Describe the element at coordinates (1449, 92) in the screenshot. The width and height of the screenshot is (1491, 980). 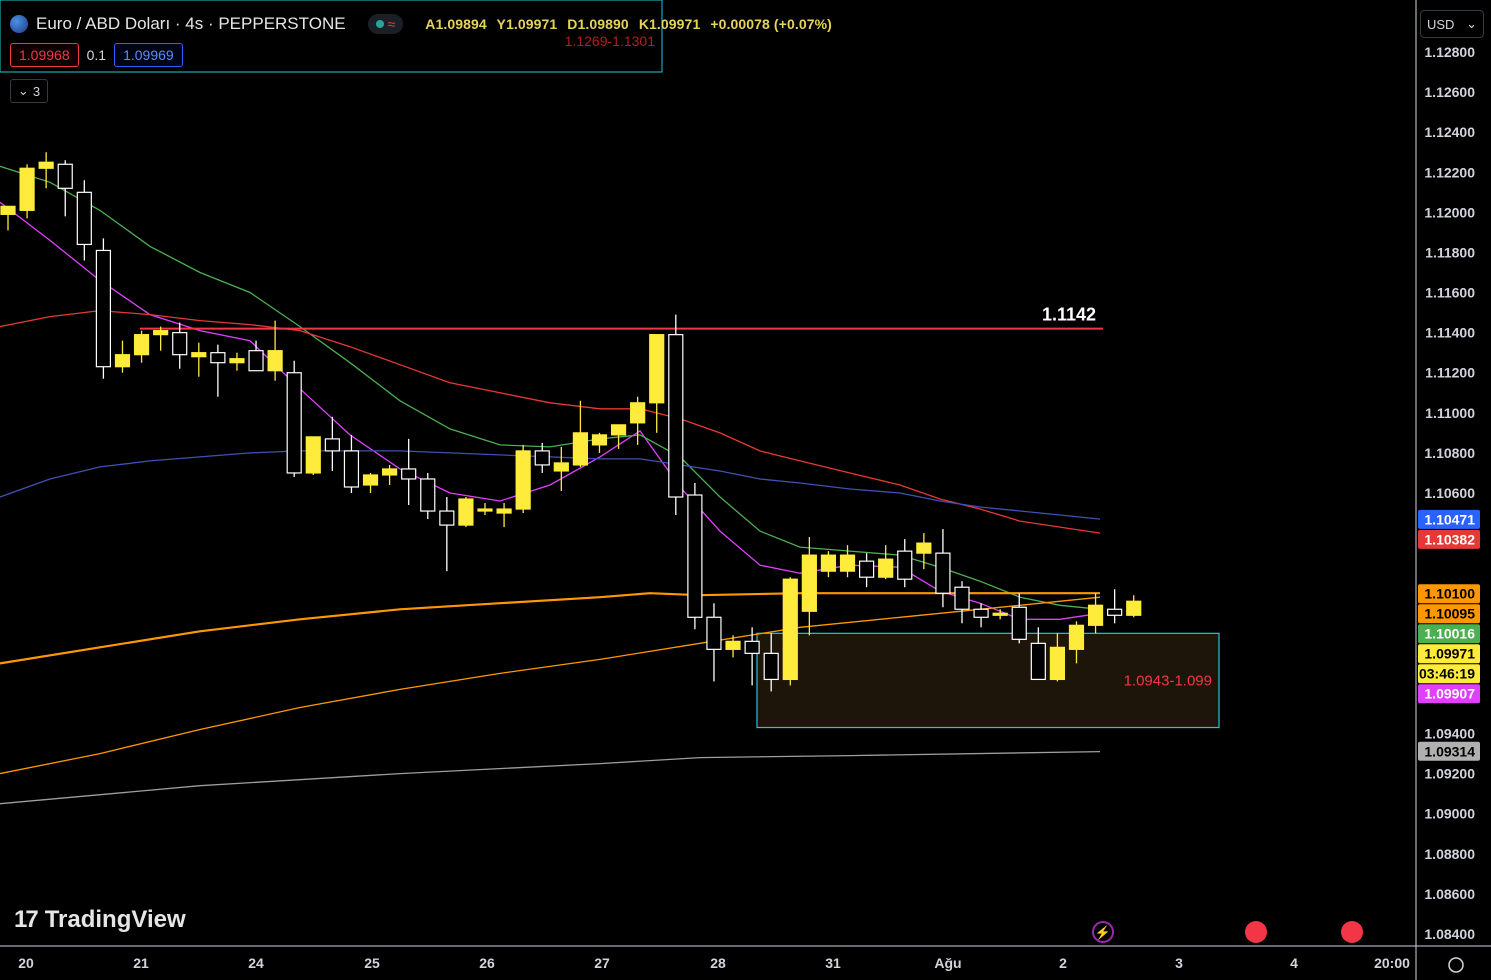
I see `price-tick-label: 1.12600` at that location.